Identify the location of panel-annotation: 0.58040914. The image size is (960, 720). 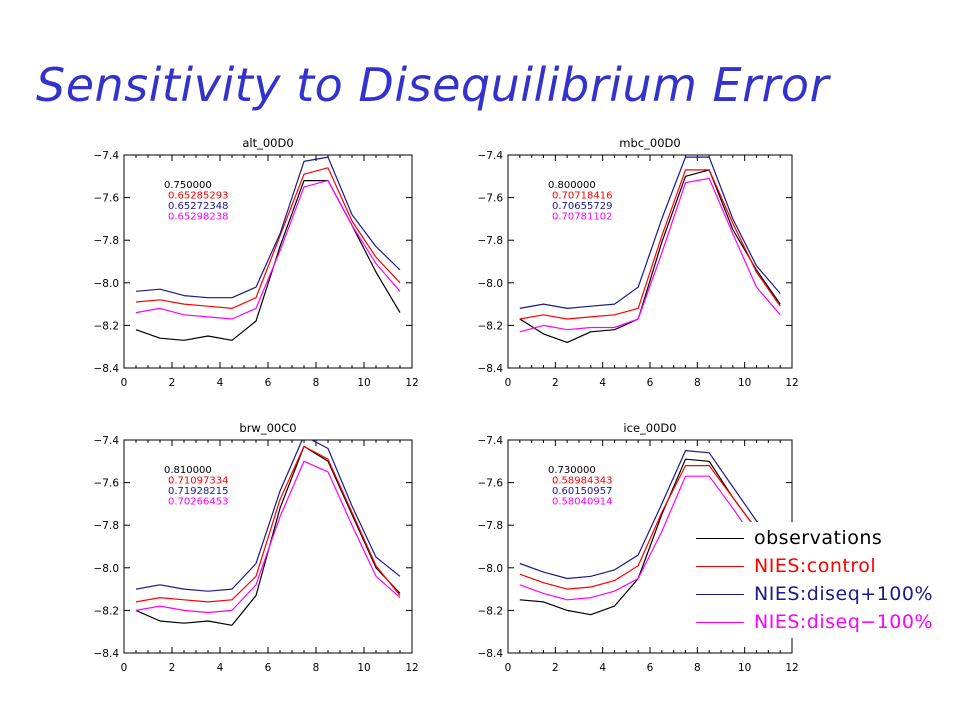
(582, 502).